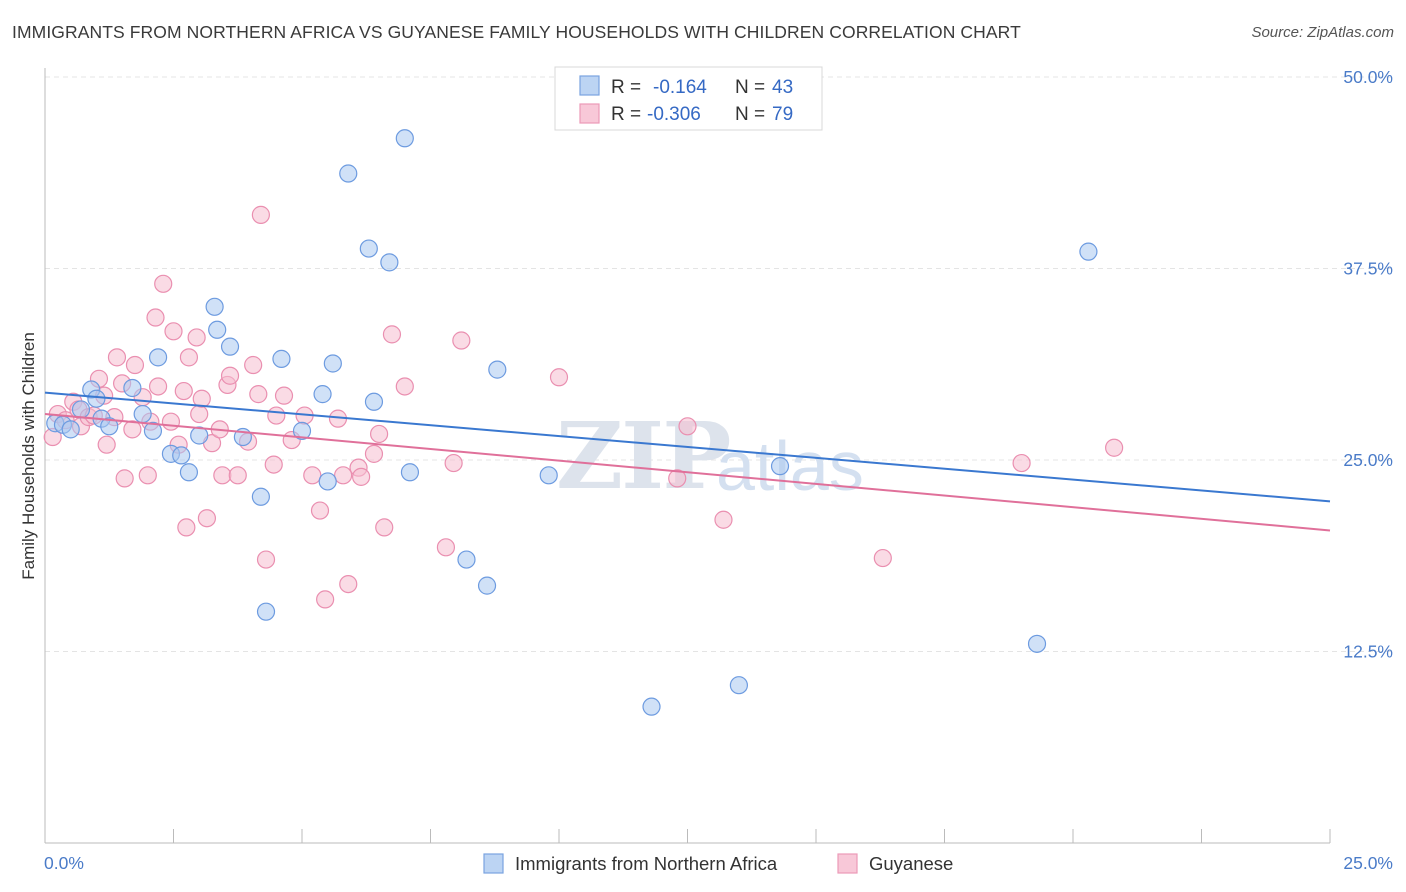 This screenshot has height=892, width=1406. What do you see at coordinates (1368, 652) in the screenshot?
I see `y-tick-label-0: 12.5%` at bounding box center [1368, 652].